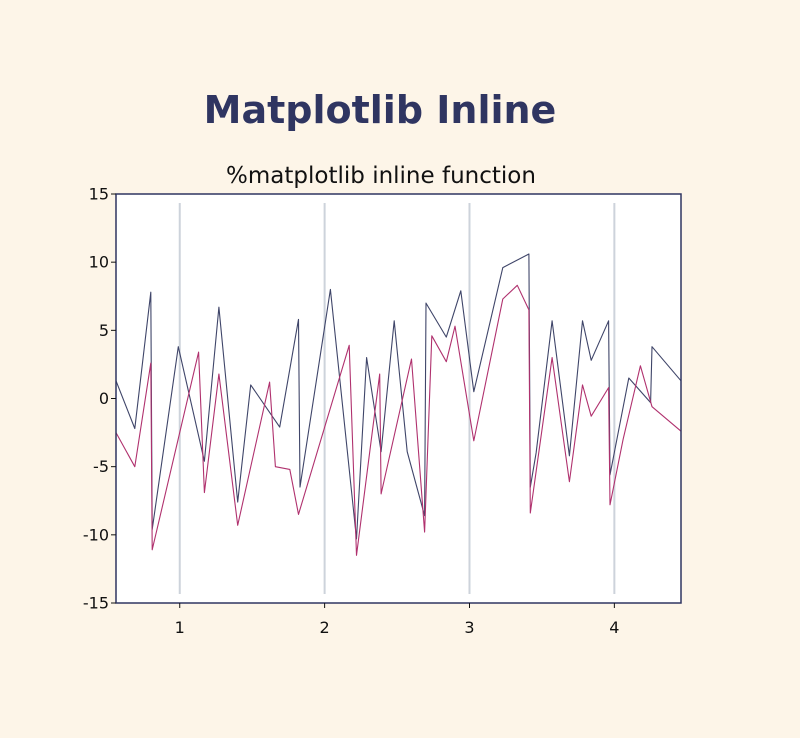 This screenshot has height=738, width=800. What do you see at coordinates (96, 603) in the screenshot?
I see `ytick-label: -15` at bounding box center [96, 603].